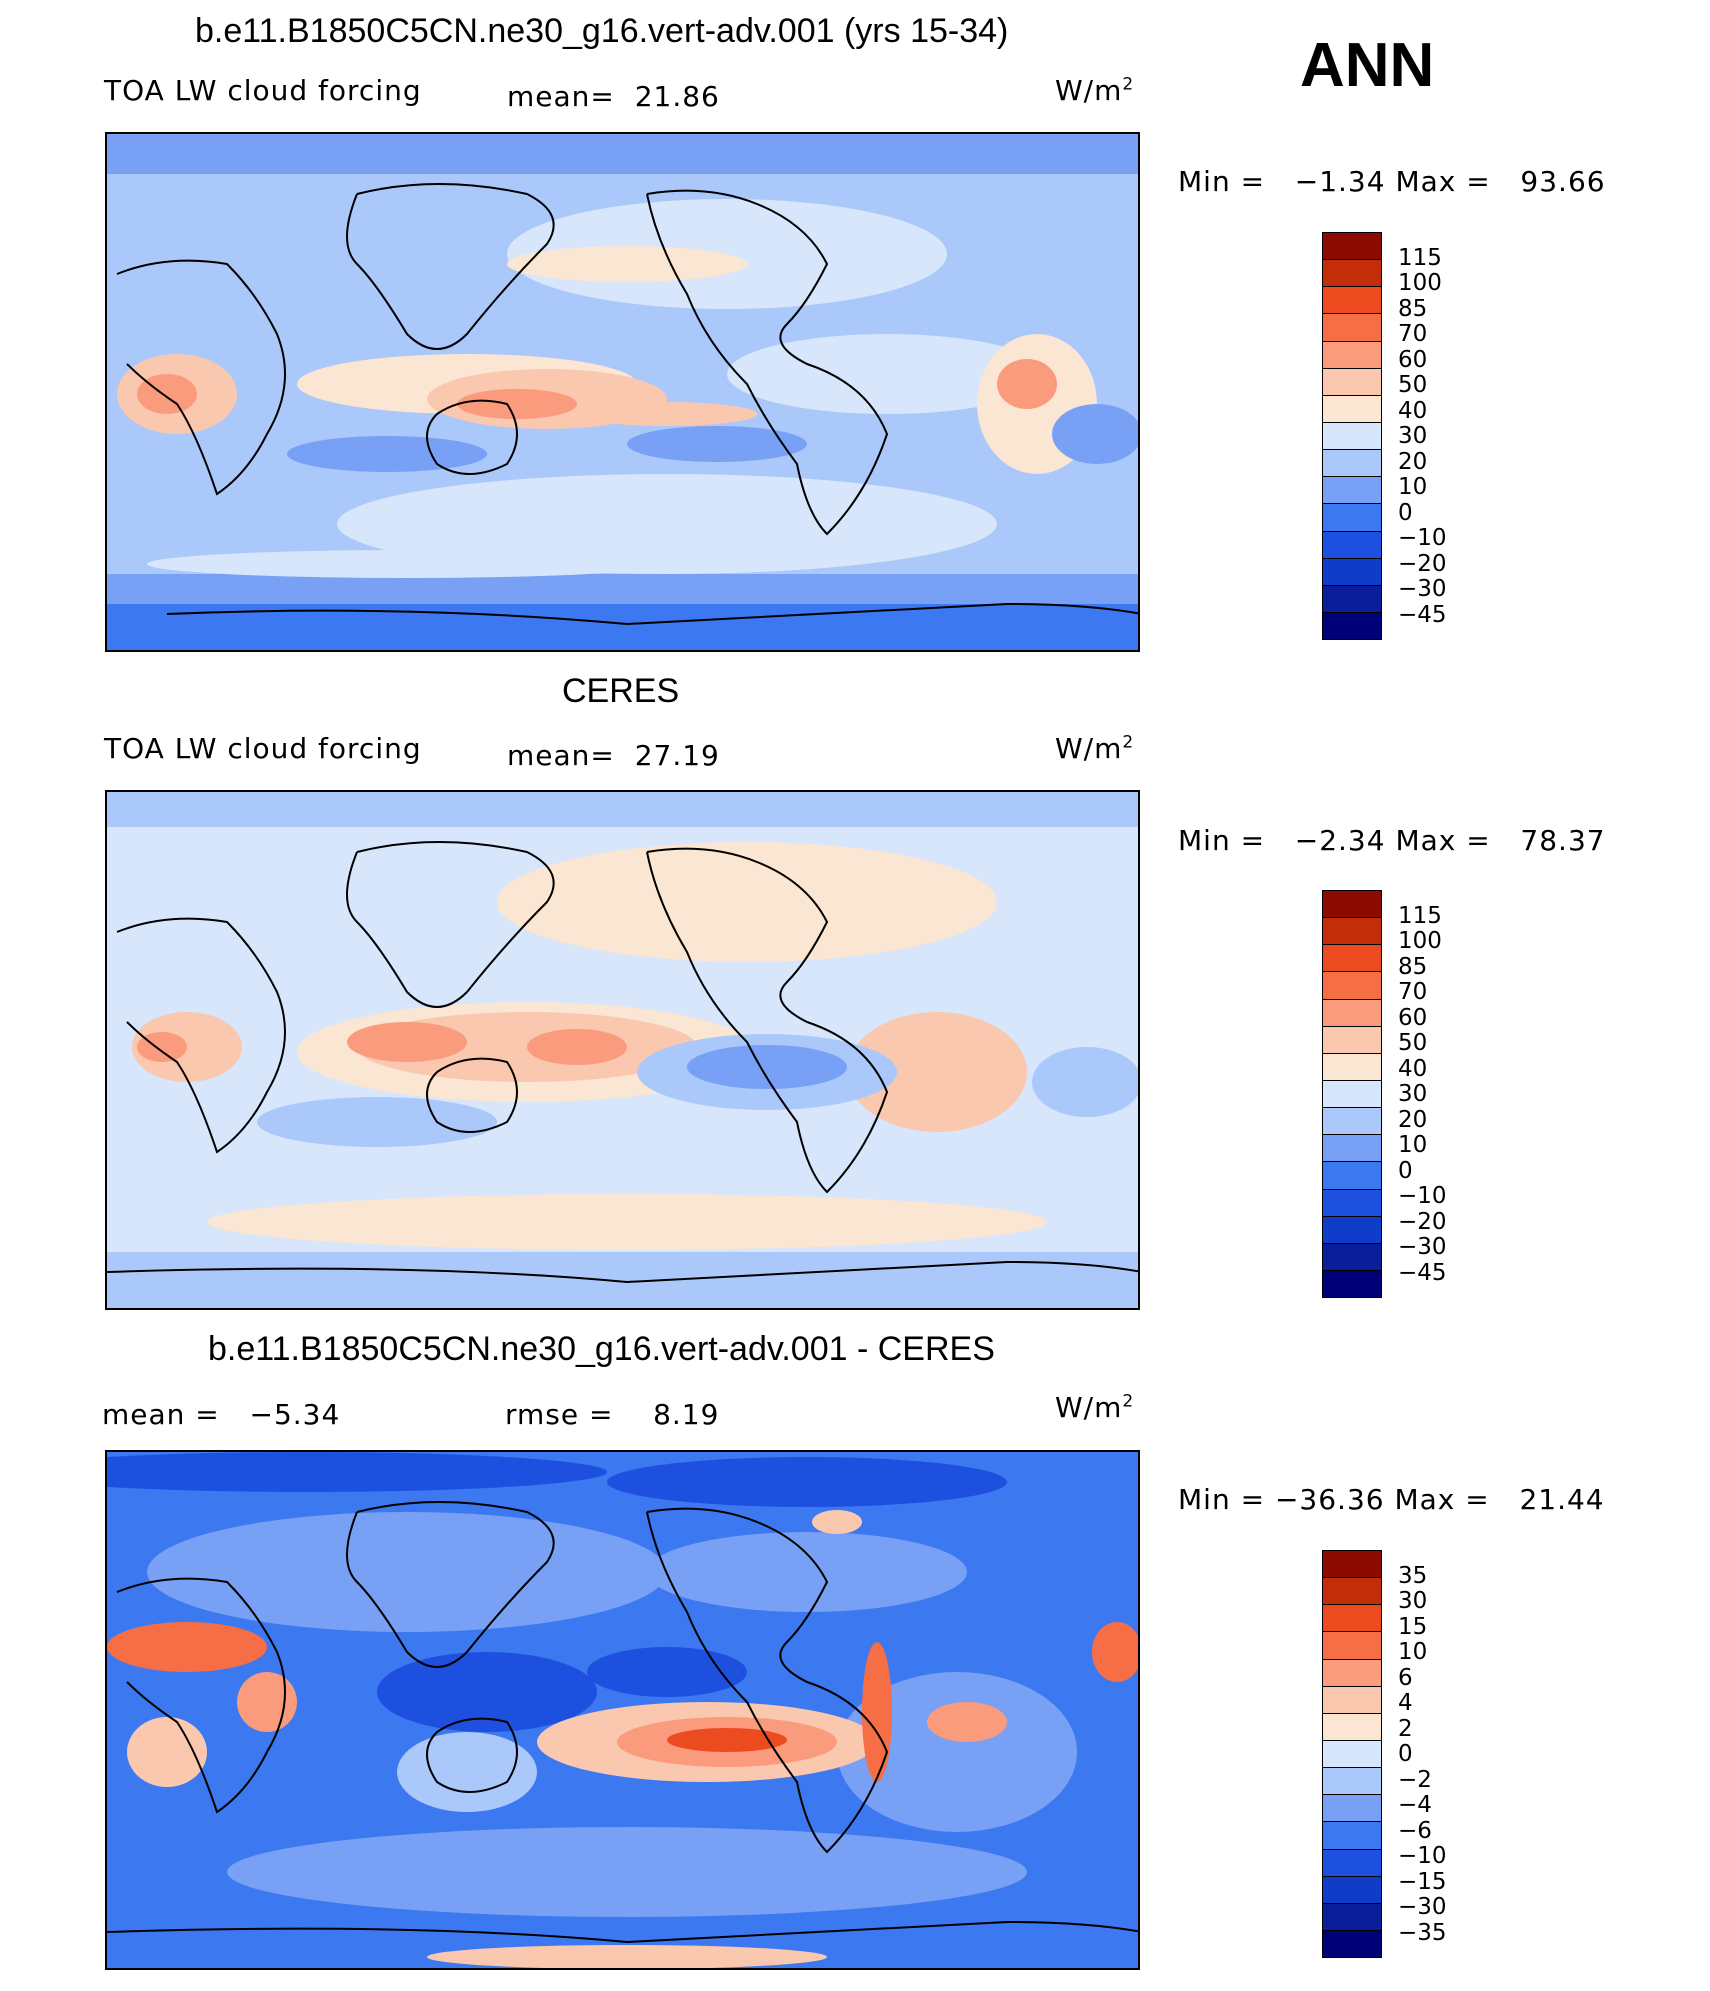 The width and height of the screenshot is (1710, 1991). What do you see at coordinates (1094, 1407) in the screenshot?
I see `panel3-units: W/m2` at bounding box center [1094, 1407].